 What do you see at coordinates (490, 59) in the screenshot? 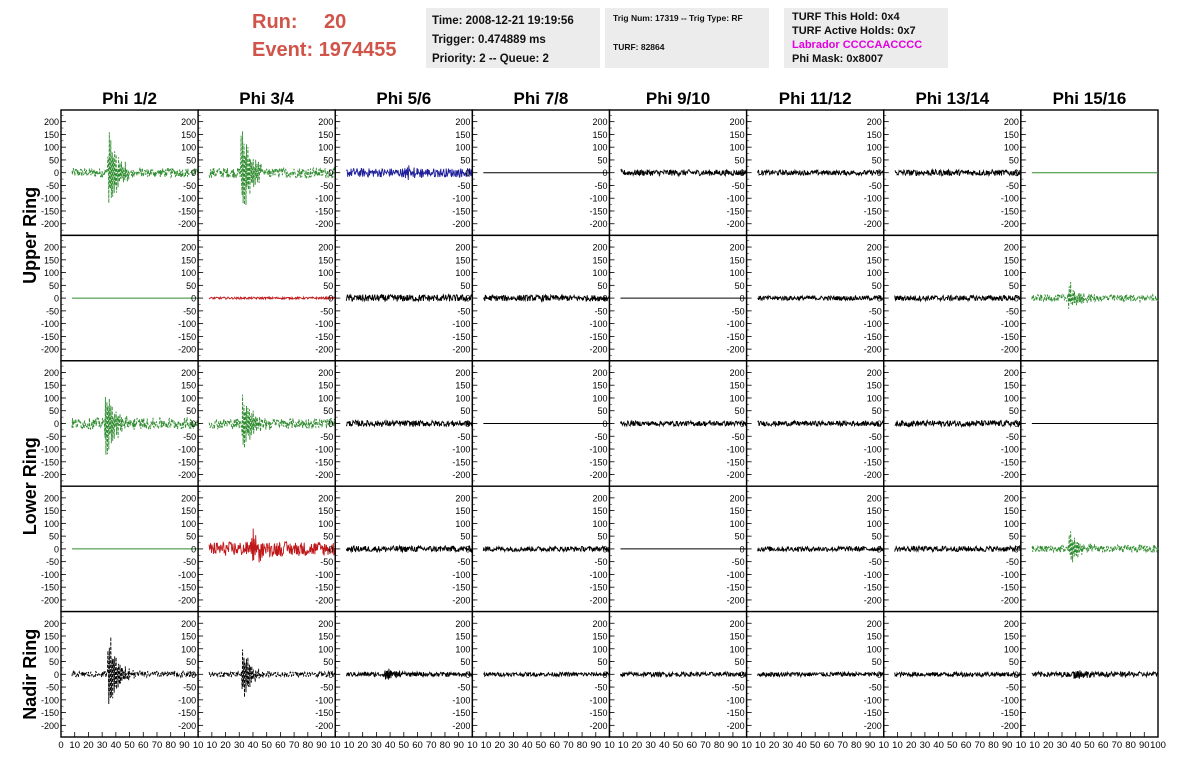
I see `priority-text: Priority: 2 -- Queue: 2` at bounding box center [490, 59].